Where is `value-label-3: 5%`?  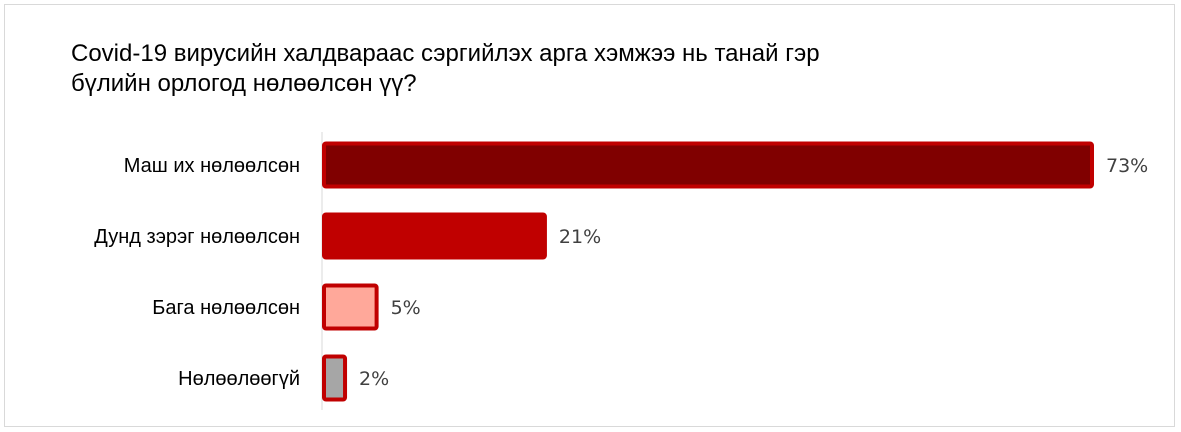 value-label-3: 5% is located at coordinates (406, 308).